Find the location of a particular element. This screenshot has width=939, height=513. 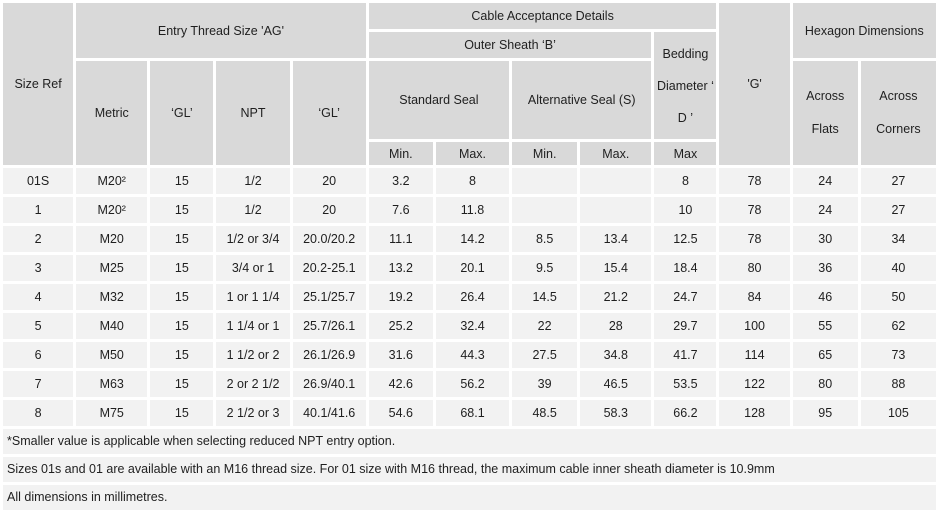

cell-alt-seal-max: 13.4 is located at coordinates (616, 239).